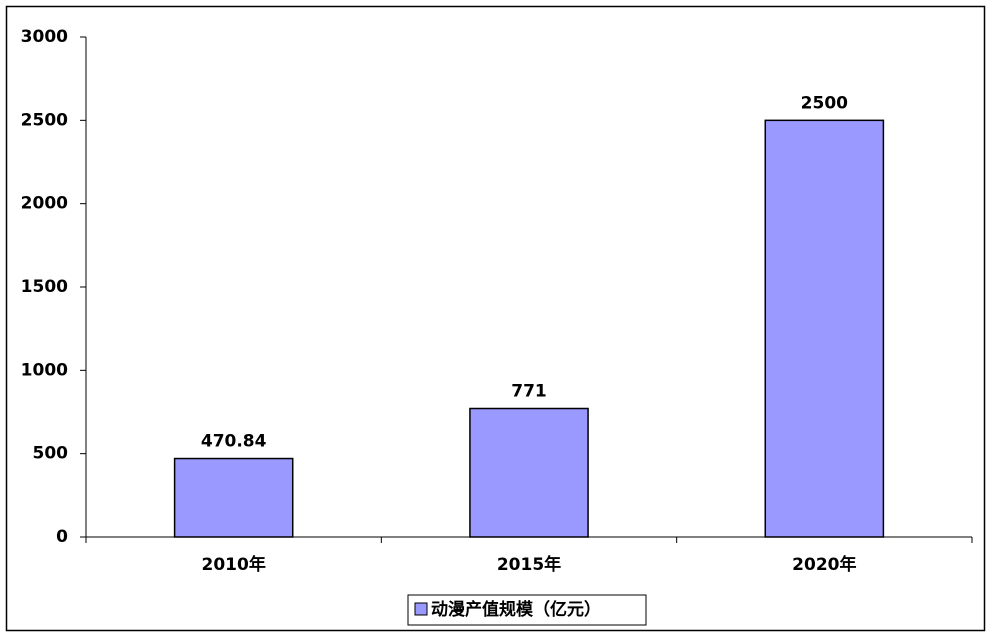 The width and height of the screenshot is (992, 635). What do you see at coordinates (824, 103) in the screenshot?
I see `value-label: 2500` at bounding box center [824, 103].